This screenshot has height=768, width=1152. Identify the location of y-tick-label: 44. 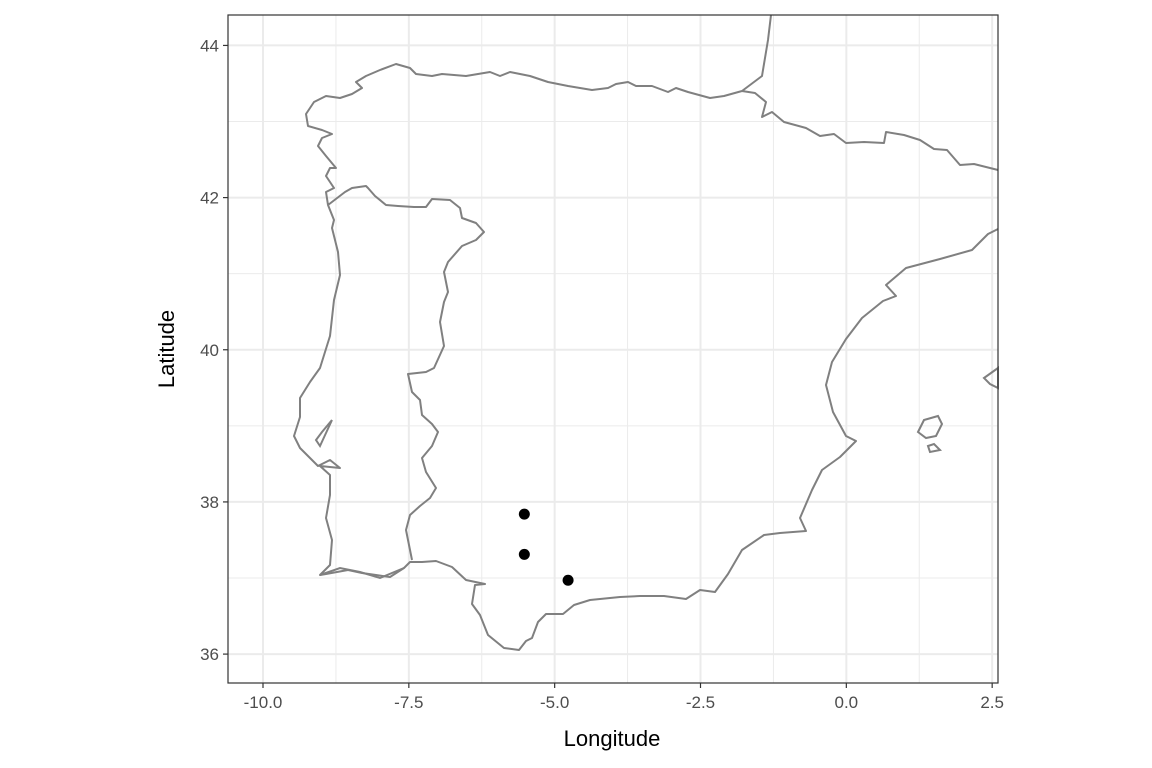
(209, 45).